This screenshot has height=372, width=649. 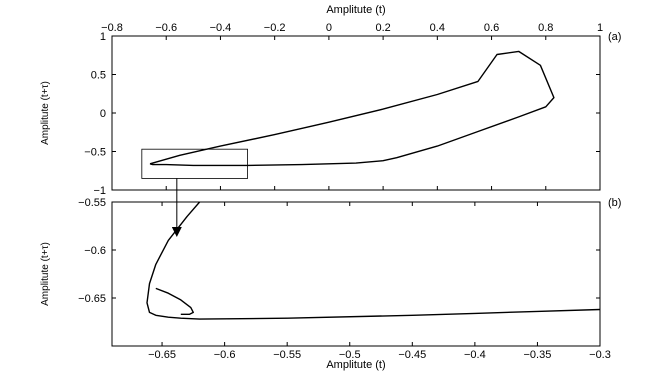 What do you see at coordinates (329, 28) in the screenshot?
I see `a-x-tick-label: 0` at bounding box center [329, 28].